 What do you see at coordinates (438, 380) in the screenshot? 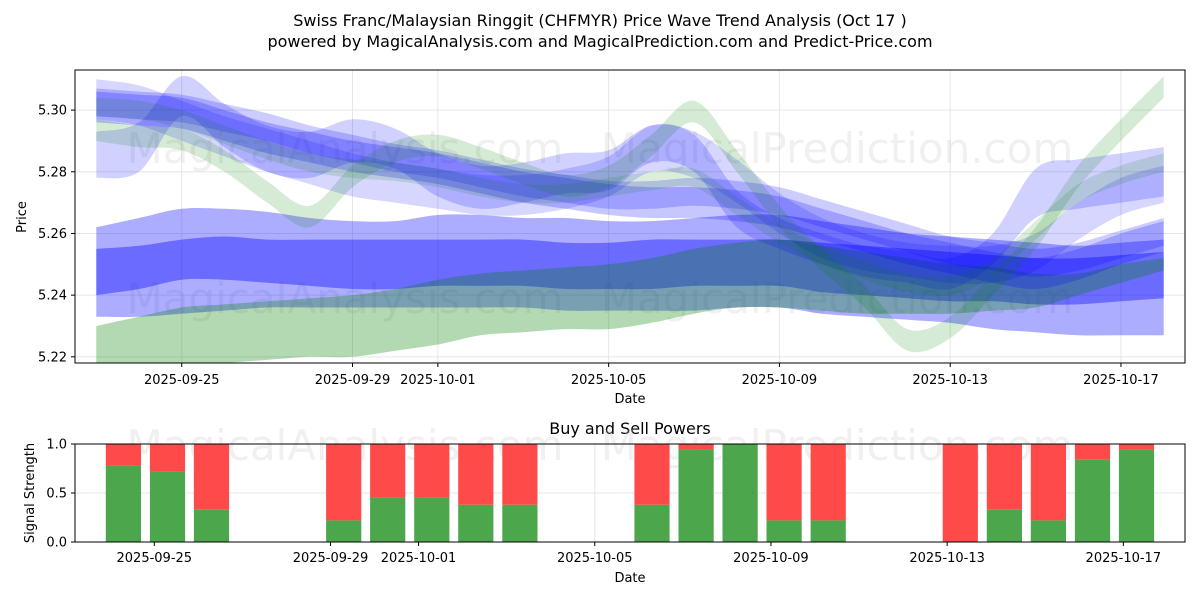
I see `price-x-tick-label: 2025-10-01` at bounding box center [438, 380].